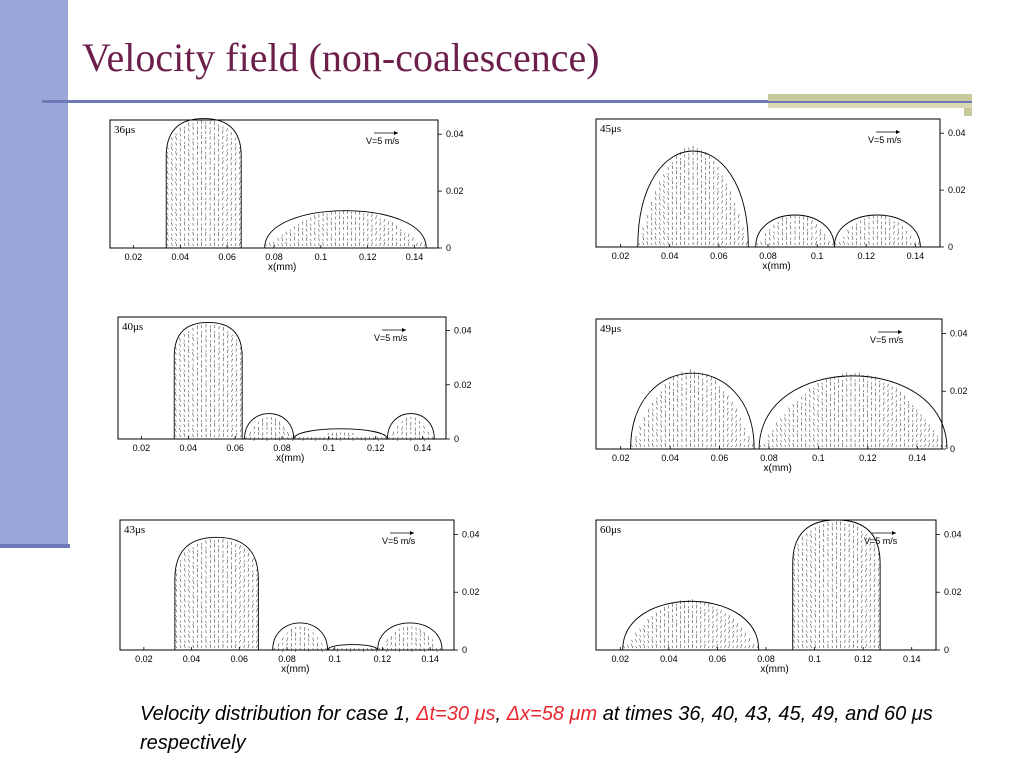  What do you see at coordinates (621, 458) in the screenshot?
I see `x-tick-label: 0.02` at bounding box center [621, 458].